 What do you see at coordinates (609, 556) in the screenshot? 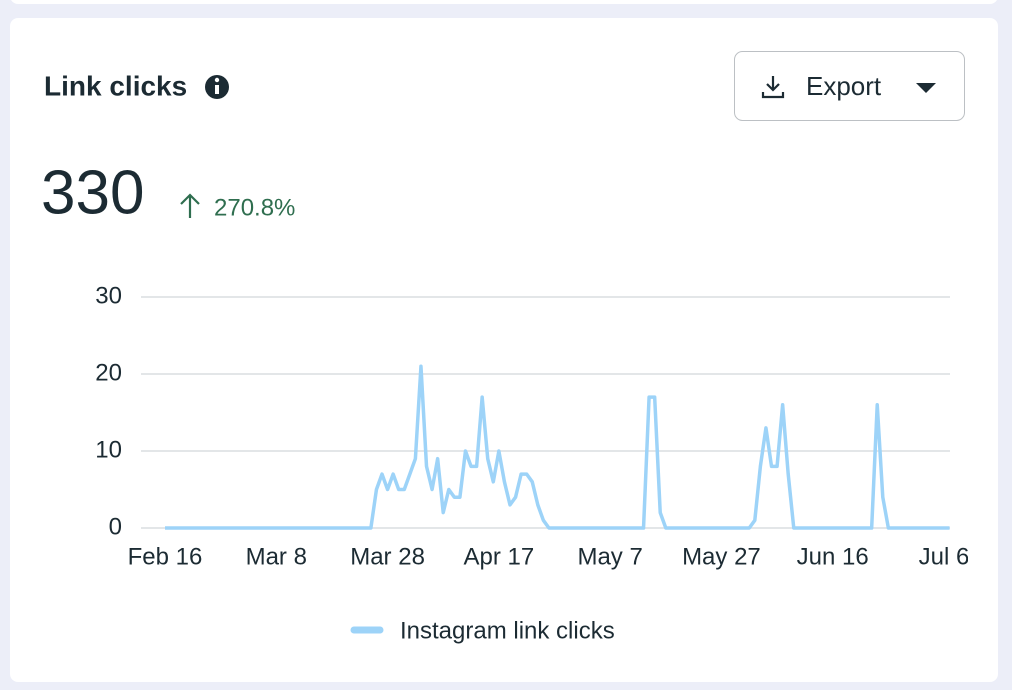
I see `x-tick-label: May 7` at bounding box center [609, 556].